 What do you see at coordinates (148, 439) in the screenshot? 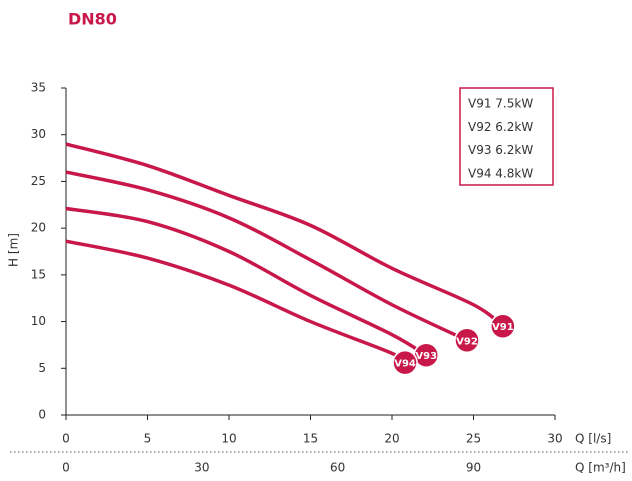
I see `x-tick-label: 5` at bounding box center [148, 439].